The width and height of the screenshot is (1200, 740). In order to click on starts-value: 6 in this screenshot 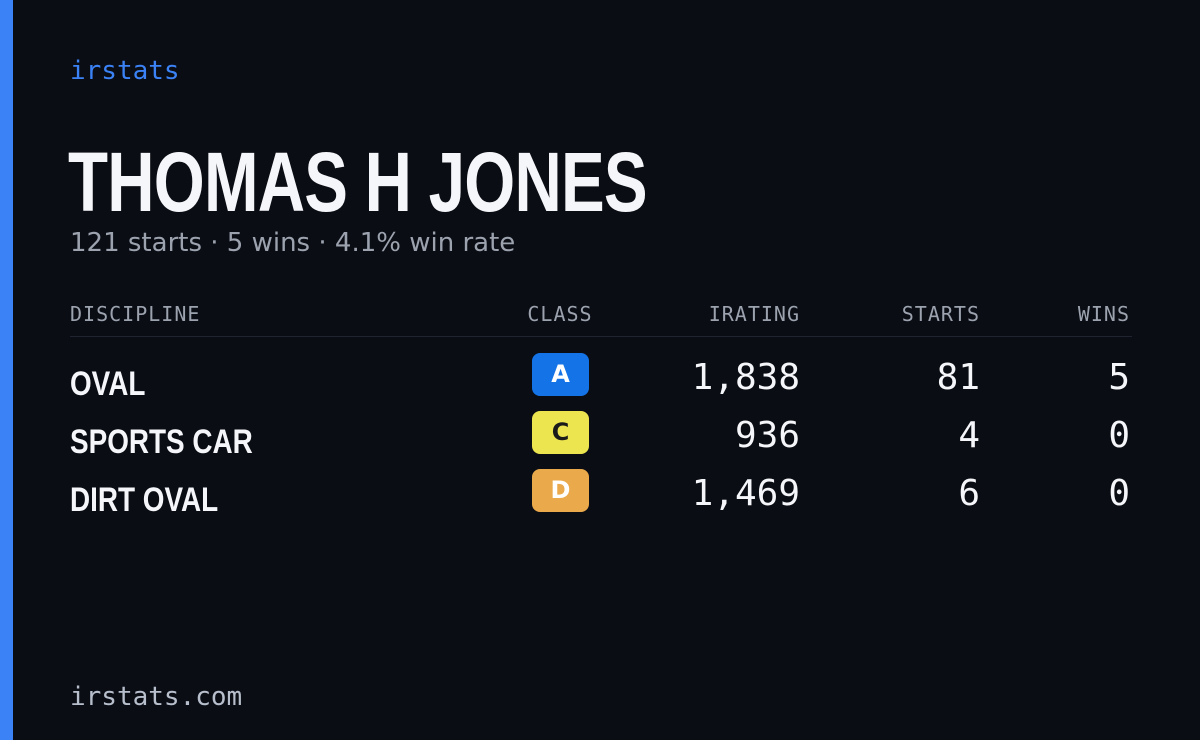, I will do `click(969, 493)`.